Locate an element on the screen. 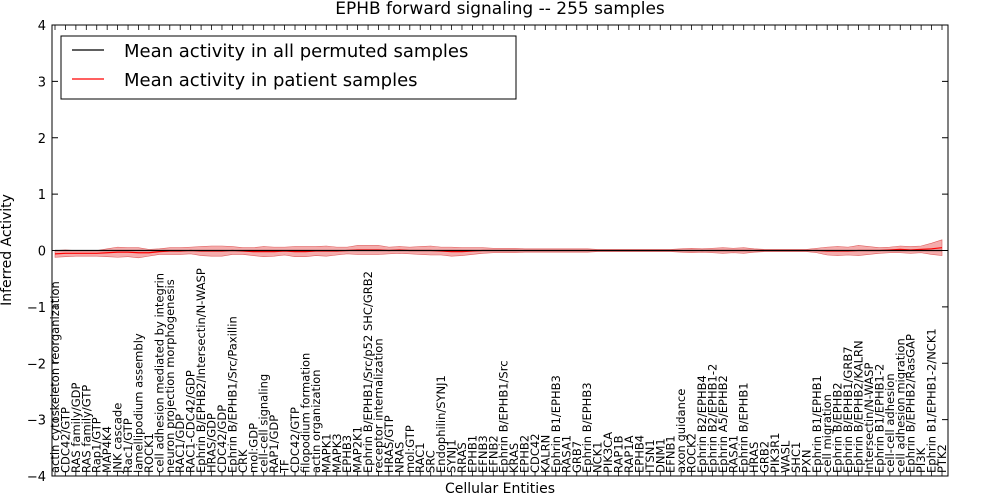 The image size is (1000, 500). entity-label: PIK3CA is located at coordinates (608, 452).